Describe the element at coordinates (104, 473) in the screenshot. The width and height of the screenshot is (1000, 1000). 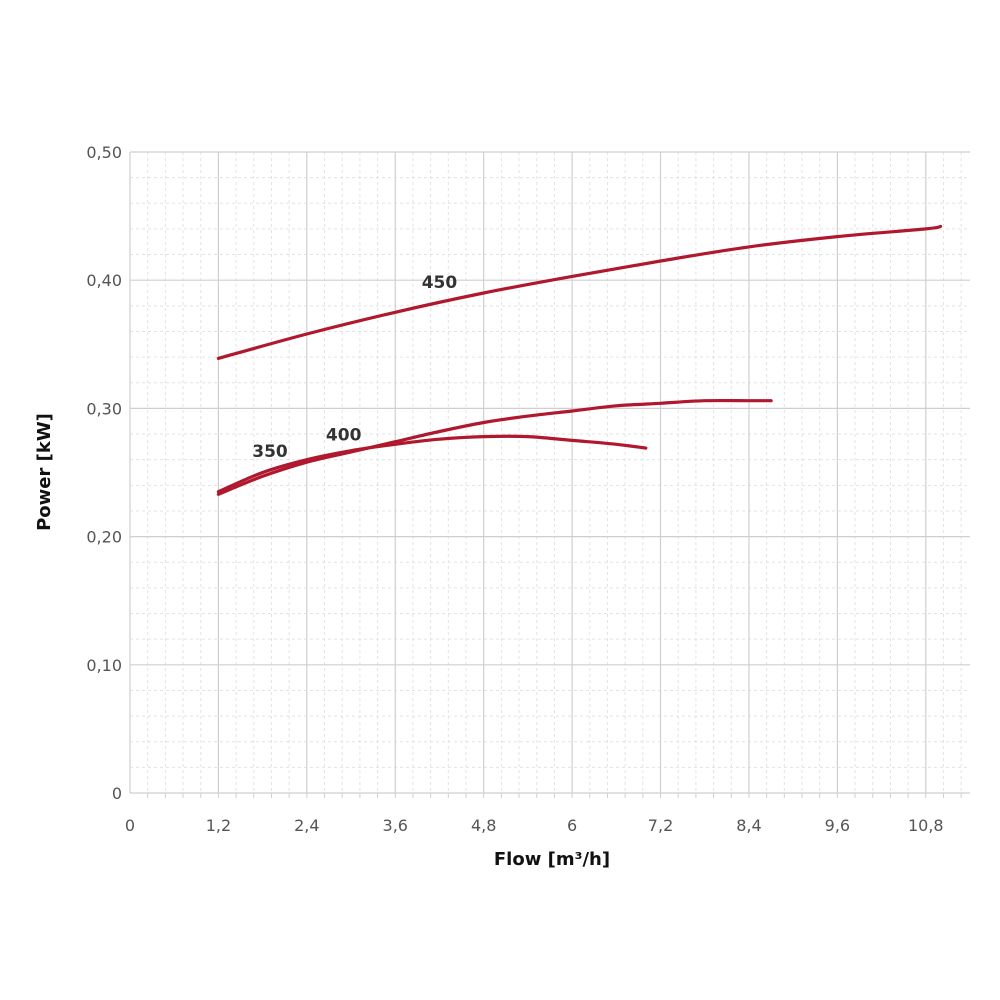
I see `y-tick-labels: 0 0,10 0,20 0,30 0,40 0,50` at that location.